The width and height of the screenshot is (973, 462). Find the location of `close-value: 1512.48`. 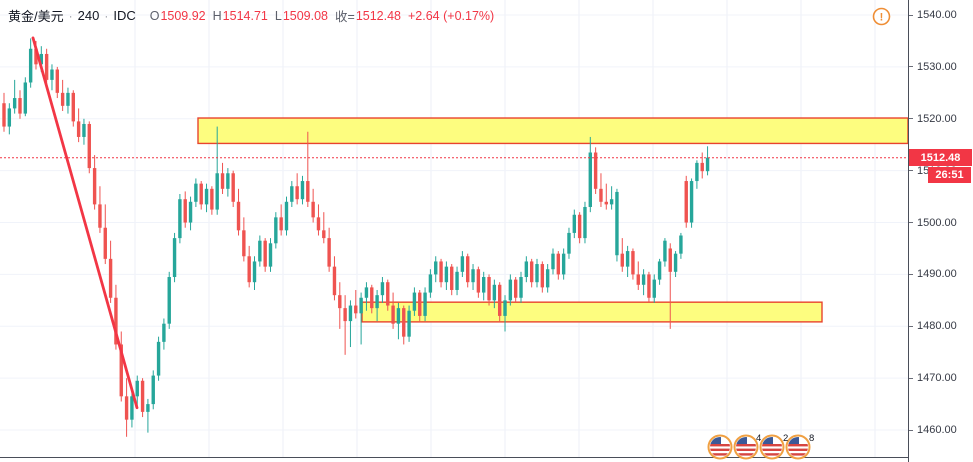

close-value: 1512.48 is located at coordinates (378, 15).